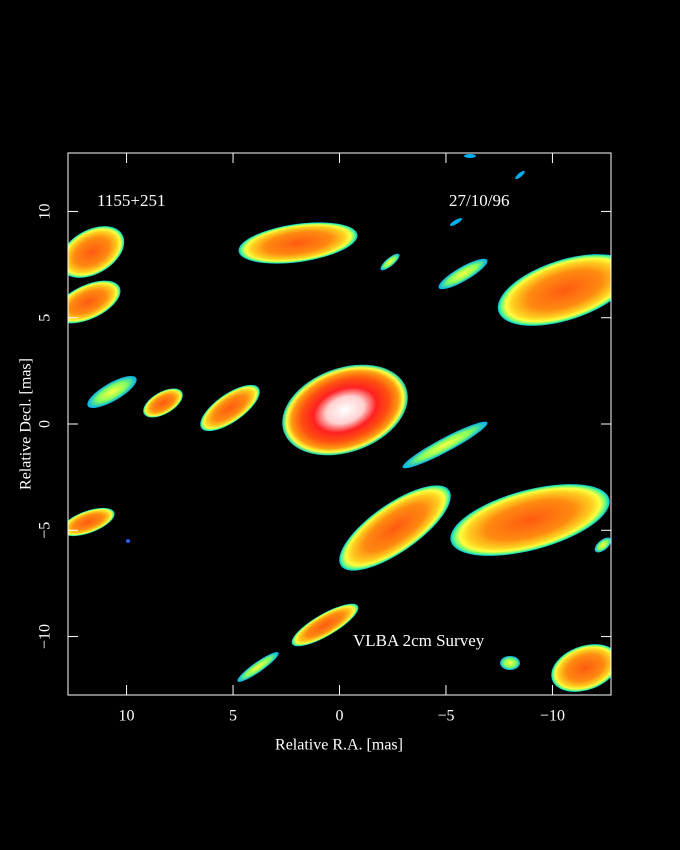  I want to click on annotation: 27/10/96, so click(479, 200).